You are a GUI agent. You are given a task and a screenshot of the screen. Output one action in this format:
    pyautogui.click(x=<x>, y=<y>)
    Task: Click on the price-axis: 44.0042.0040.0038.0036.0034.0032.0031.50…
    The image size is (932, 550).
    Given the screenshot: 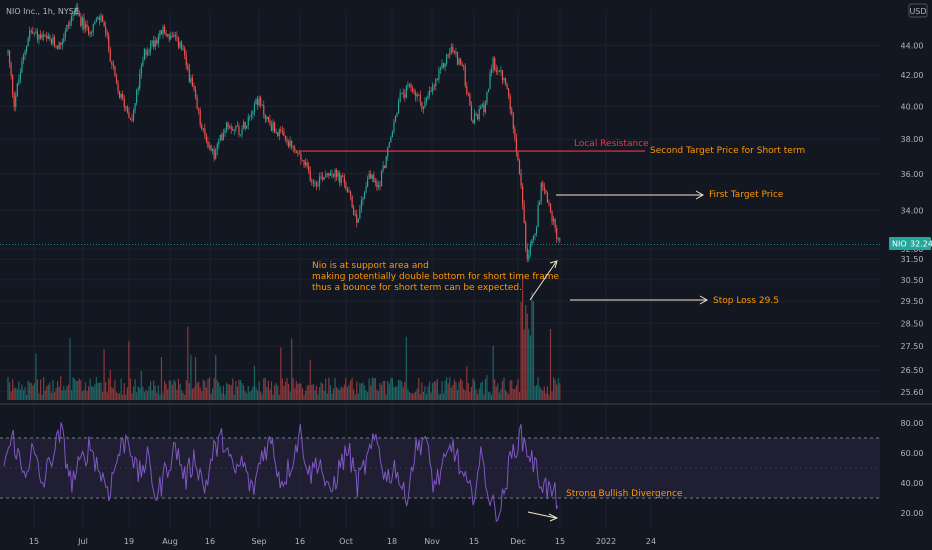 What is the action you would take?
    pyautogui.click(x=912, y=219)
    